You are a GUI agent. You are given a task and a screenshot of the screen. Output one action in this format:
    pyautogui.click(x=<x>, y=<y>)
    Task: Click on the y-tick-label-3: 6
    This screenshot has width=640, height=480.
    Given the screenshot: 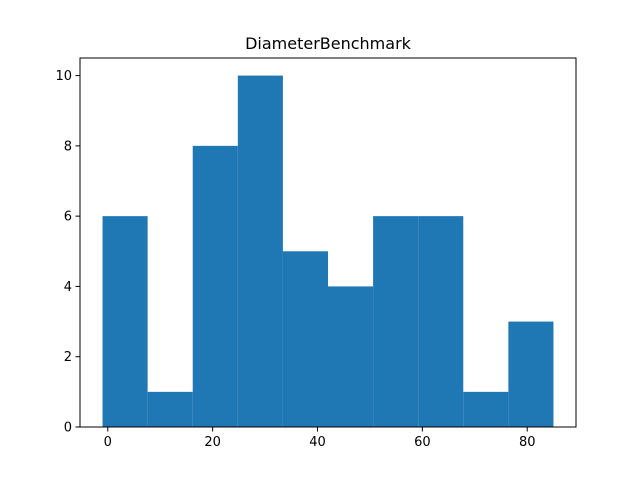 What is the action you would take?
    pyautogui.click(x=68, y=217)
    